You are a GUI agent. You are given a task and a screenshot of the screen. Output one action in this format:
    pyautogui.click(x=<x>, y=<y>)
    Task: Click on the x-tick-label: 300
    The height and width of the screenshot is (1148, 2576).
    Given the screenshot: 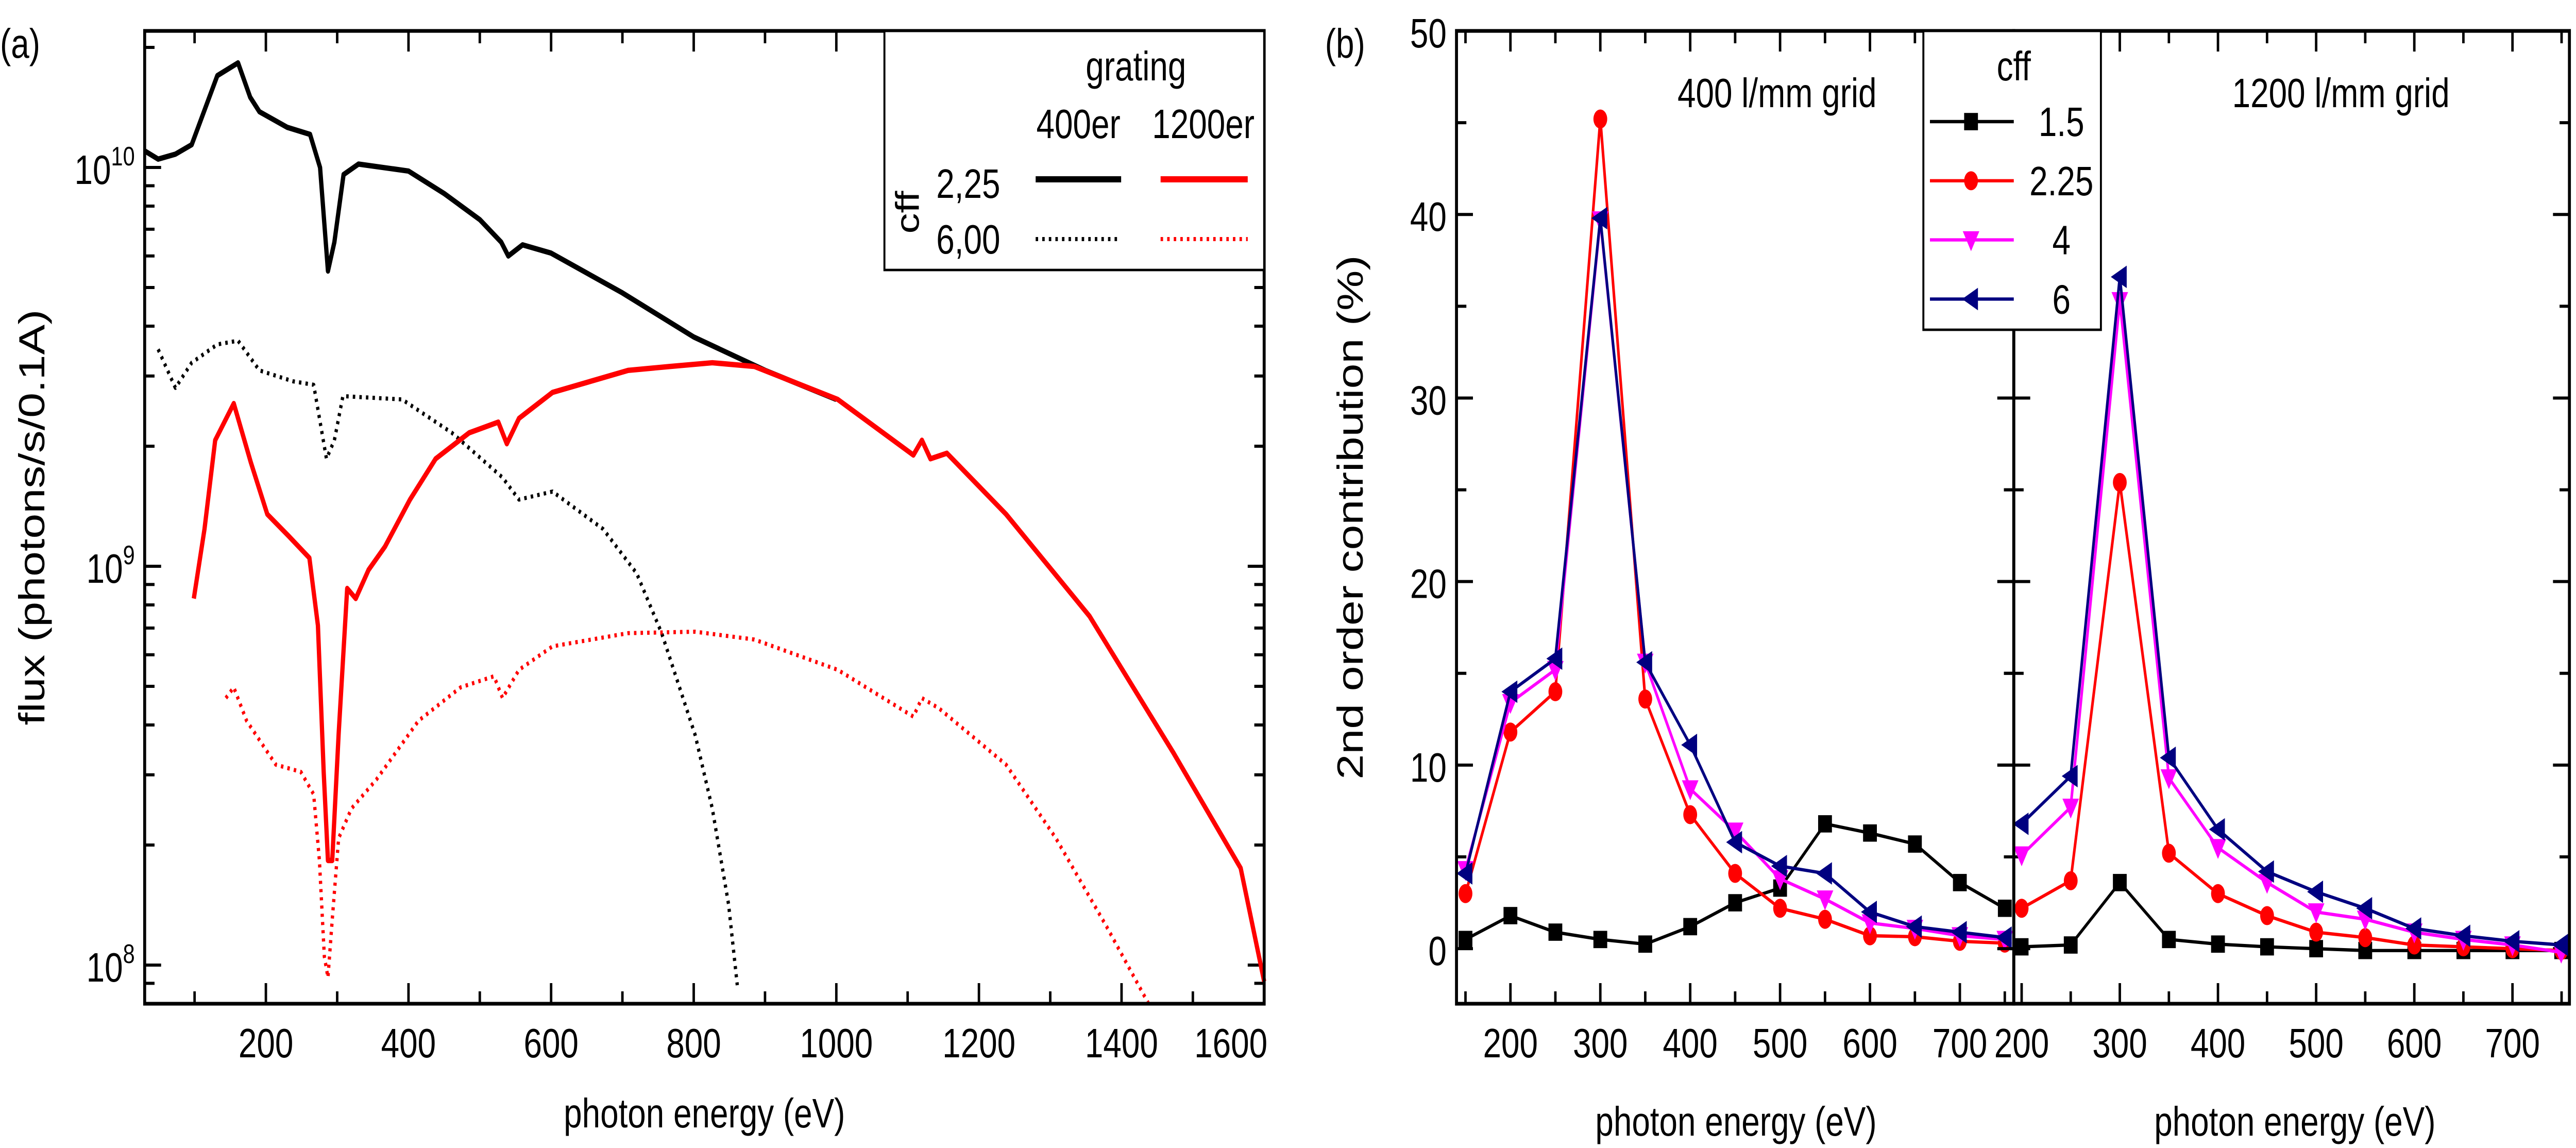 What is the action you would take?
    pyautogui.click(x=1600, y=1043)
    